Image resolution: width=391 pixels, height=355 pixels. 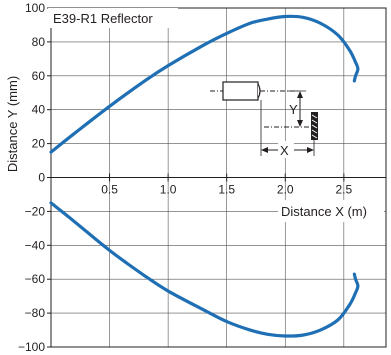 What do you see at coordinates (35, 245) in the screenshot?
I see `y-tick-label-7: −40` at bounding box center [35, 245].